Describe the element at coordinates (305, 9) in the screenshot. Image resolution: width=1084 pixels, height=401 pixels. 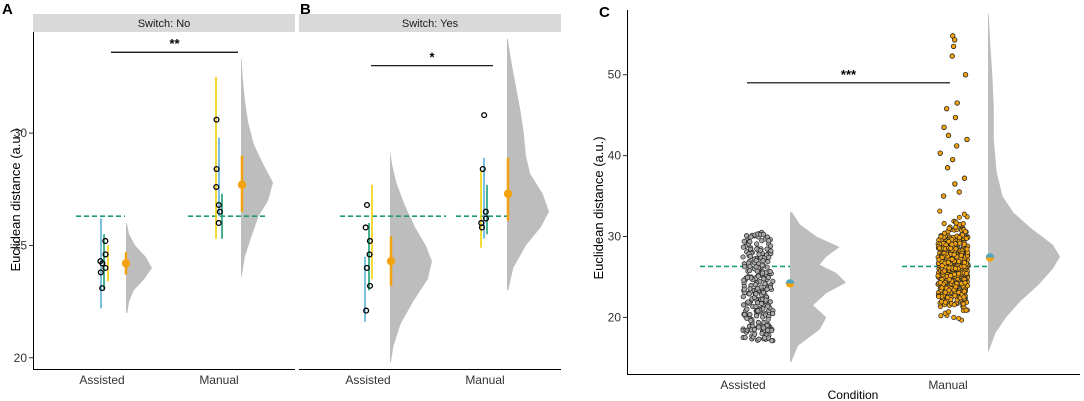
I see `panel-b-letter: B` at that location.